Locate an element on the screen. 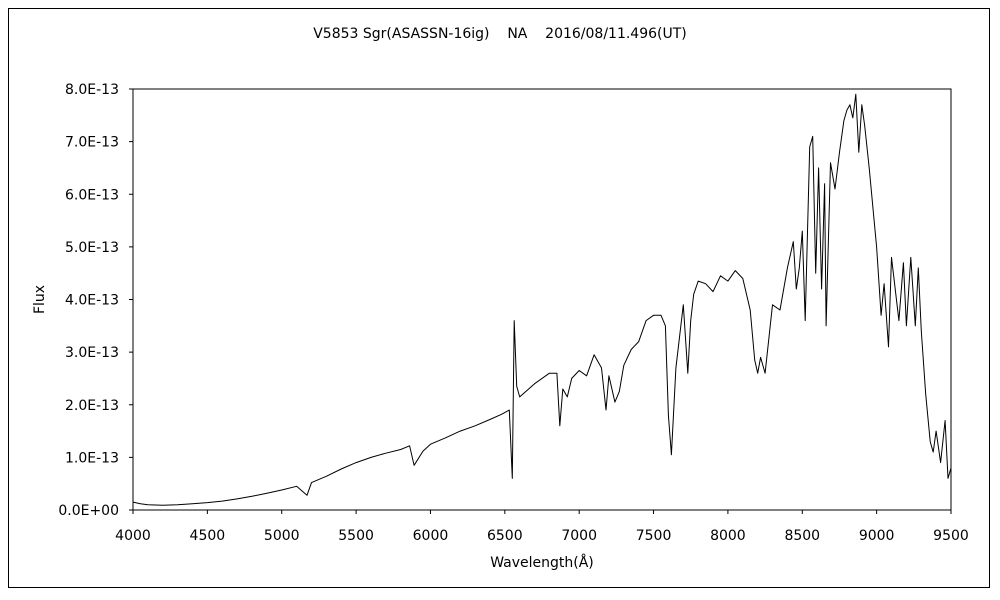 The height and width of the screenshot is (600, 1000). x-tick-label: 7500 is located at coordinates (654, 536).